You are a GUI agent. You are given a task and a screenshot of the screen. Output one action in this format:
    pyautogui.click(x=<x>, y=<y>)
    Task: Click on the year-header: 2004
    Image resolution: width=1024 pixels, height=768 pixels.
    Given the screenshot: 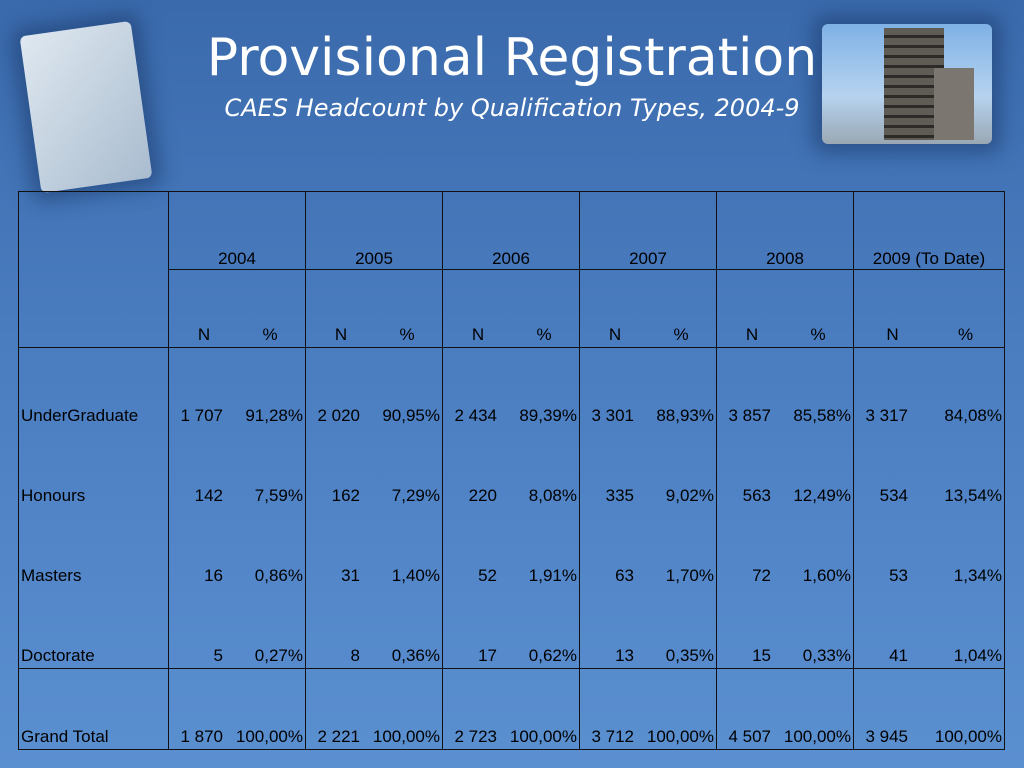 What is the action you would take?
    pyautogui.click(x=237, y=230)
    